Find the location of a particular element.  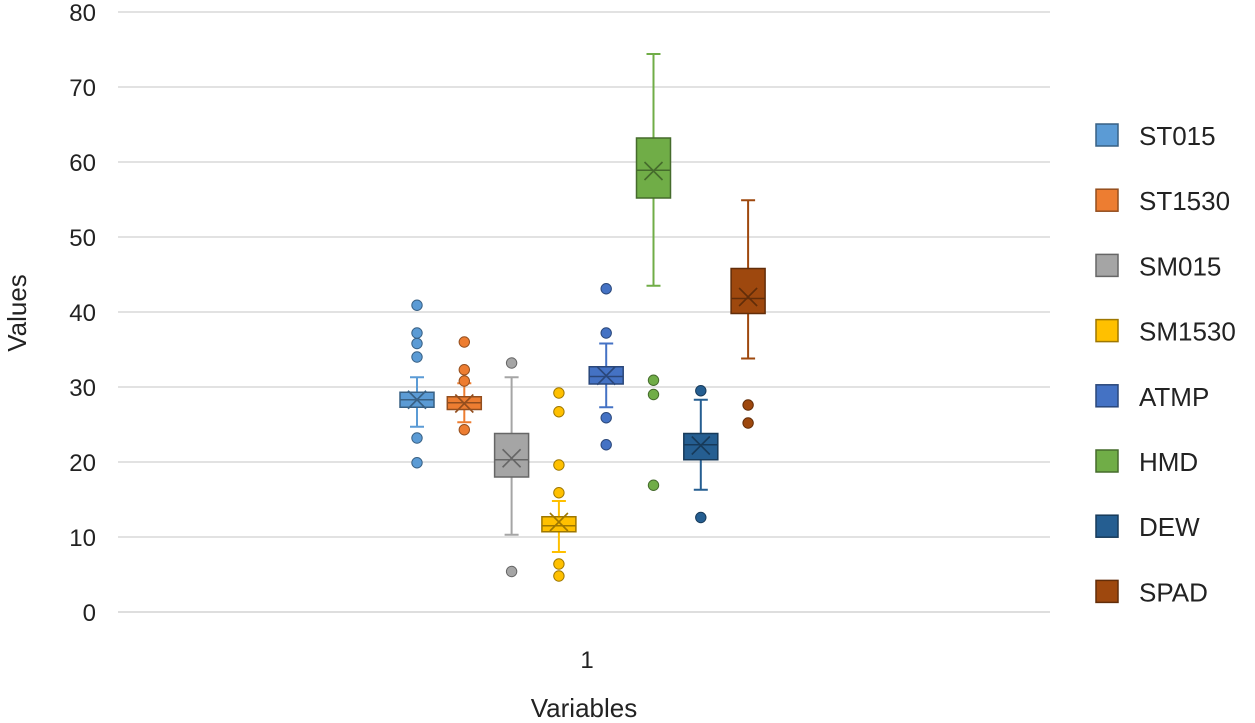

y-tick-label: 40 is located at coordinates (82, 313).